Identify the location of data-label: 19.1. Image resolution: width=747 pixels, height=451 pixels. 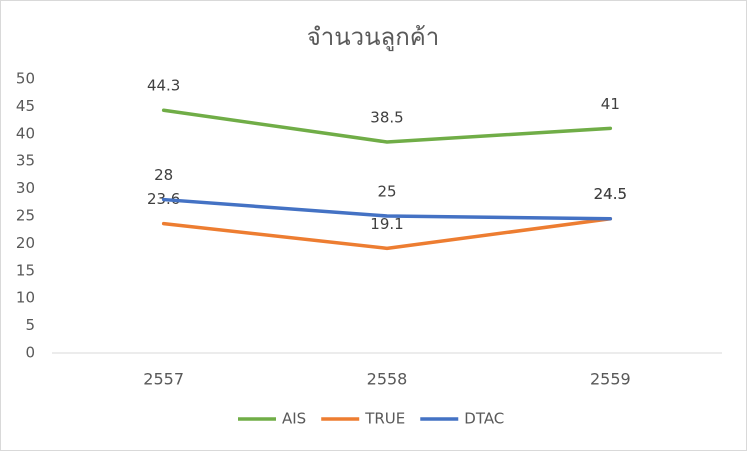
(386, 224).